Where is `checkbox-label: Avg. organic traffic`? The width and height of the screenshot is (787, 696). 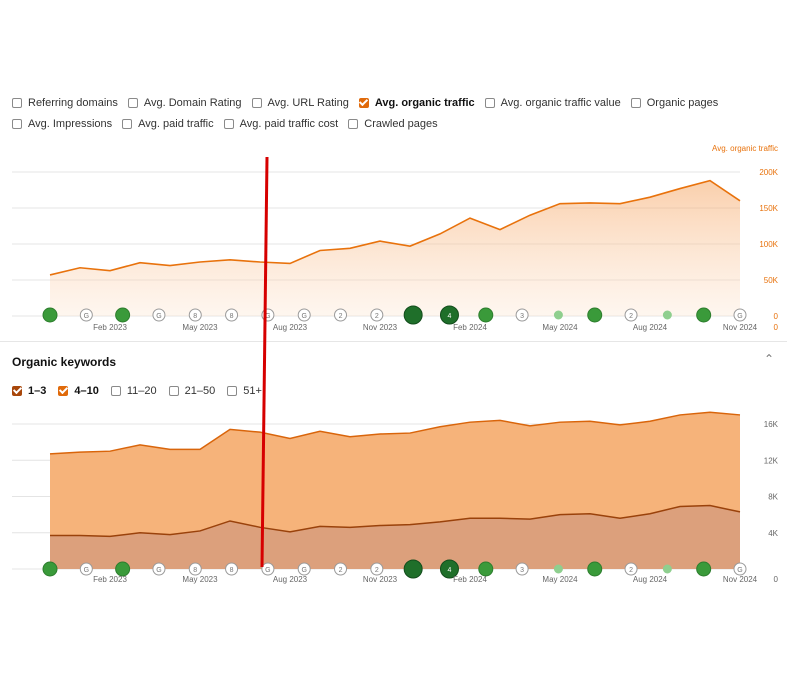 checkbox-label: Avg. organic traffic is located at coordinates (424, 103).